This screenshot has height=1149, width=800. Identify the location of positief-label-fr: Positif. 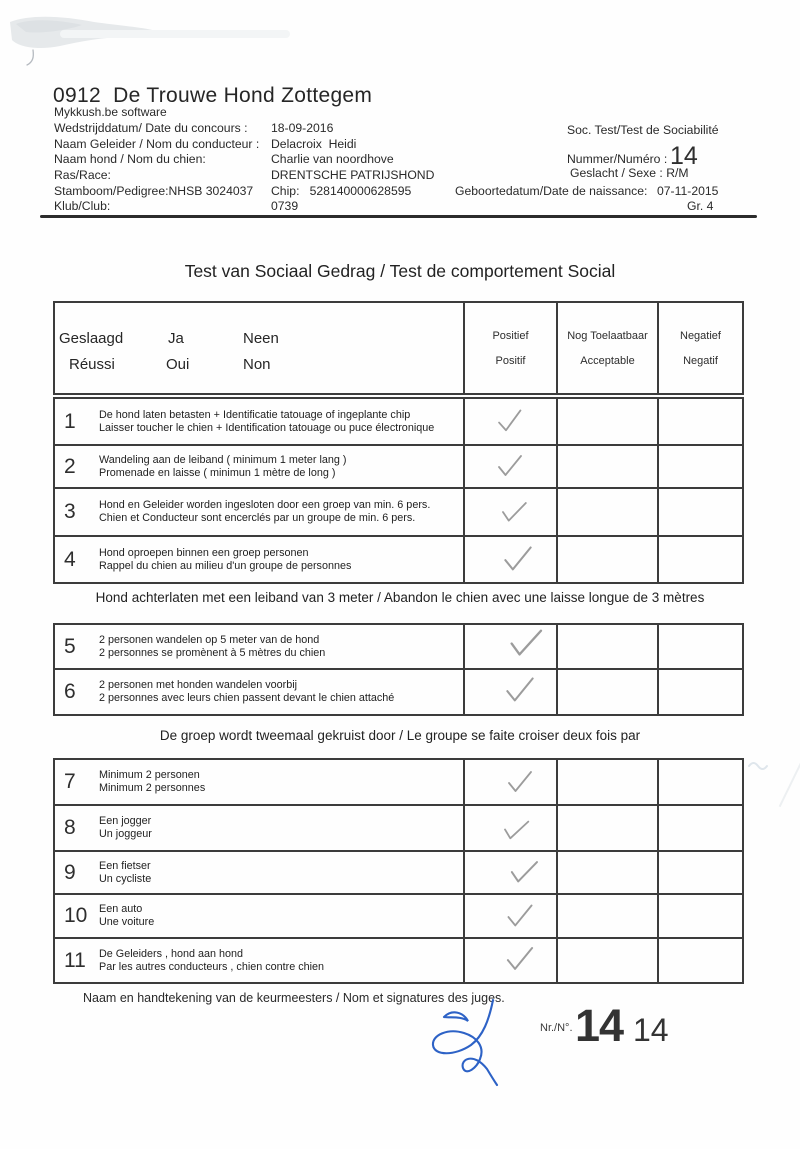
(510, 360).